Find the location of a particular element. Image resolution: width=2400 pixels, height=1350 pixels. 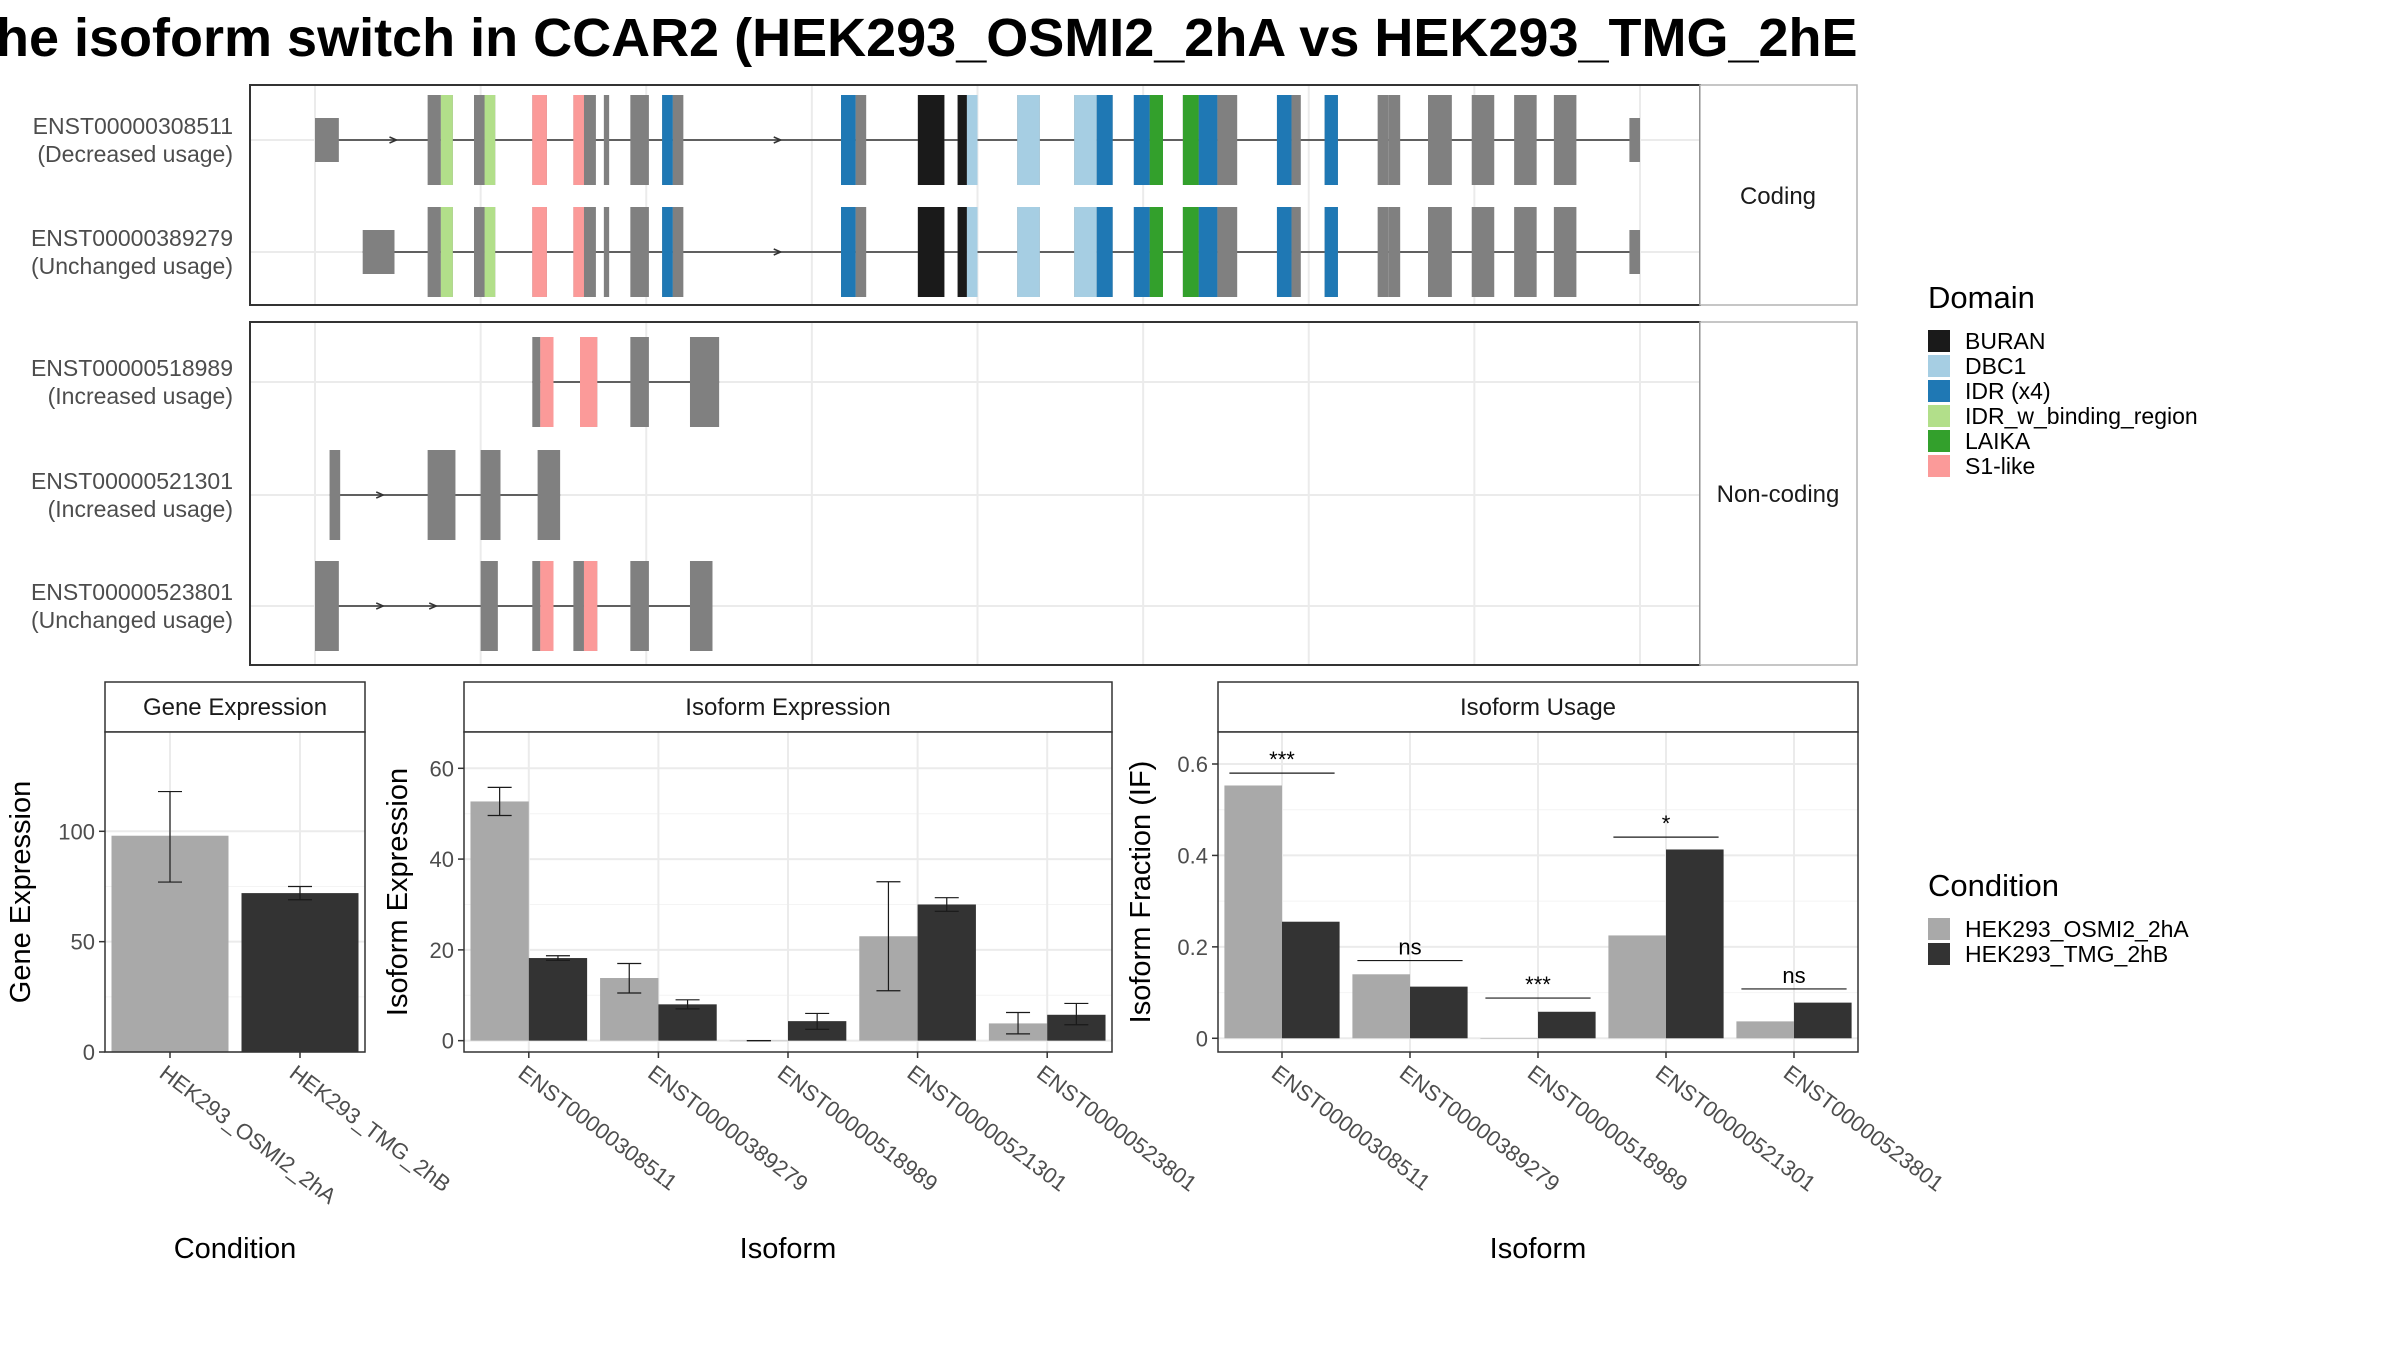

transcript-id-label: ENST00000521301 is located at coordinates (132, 481).